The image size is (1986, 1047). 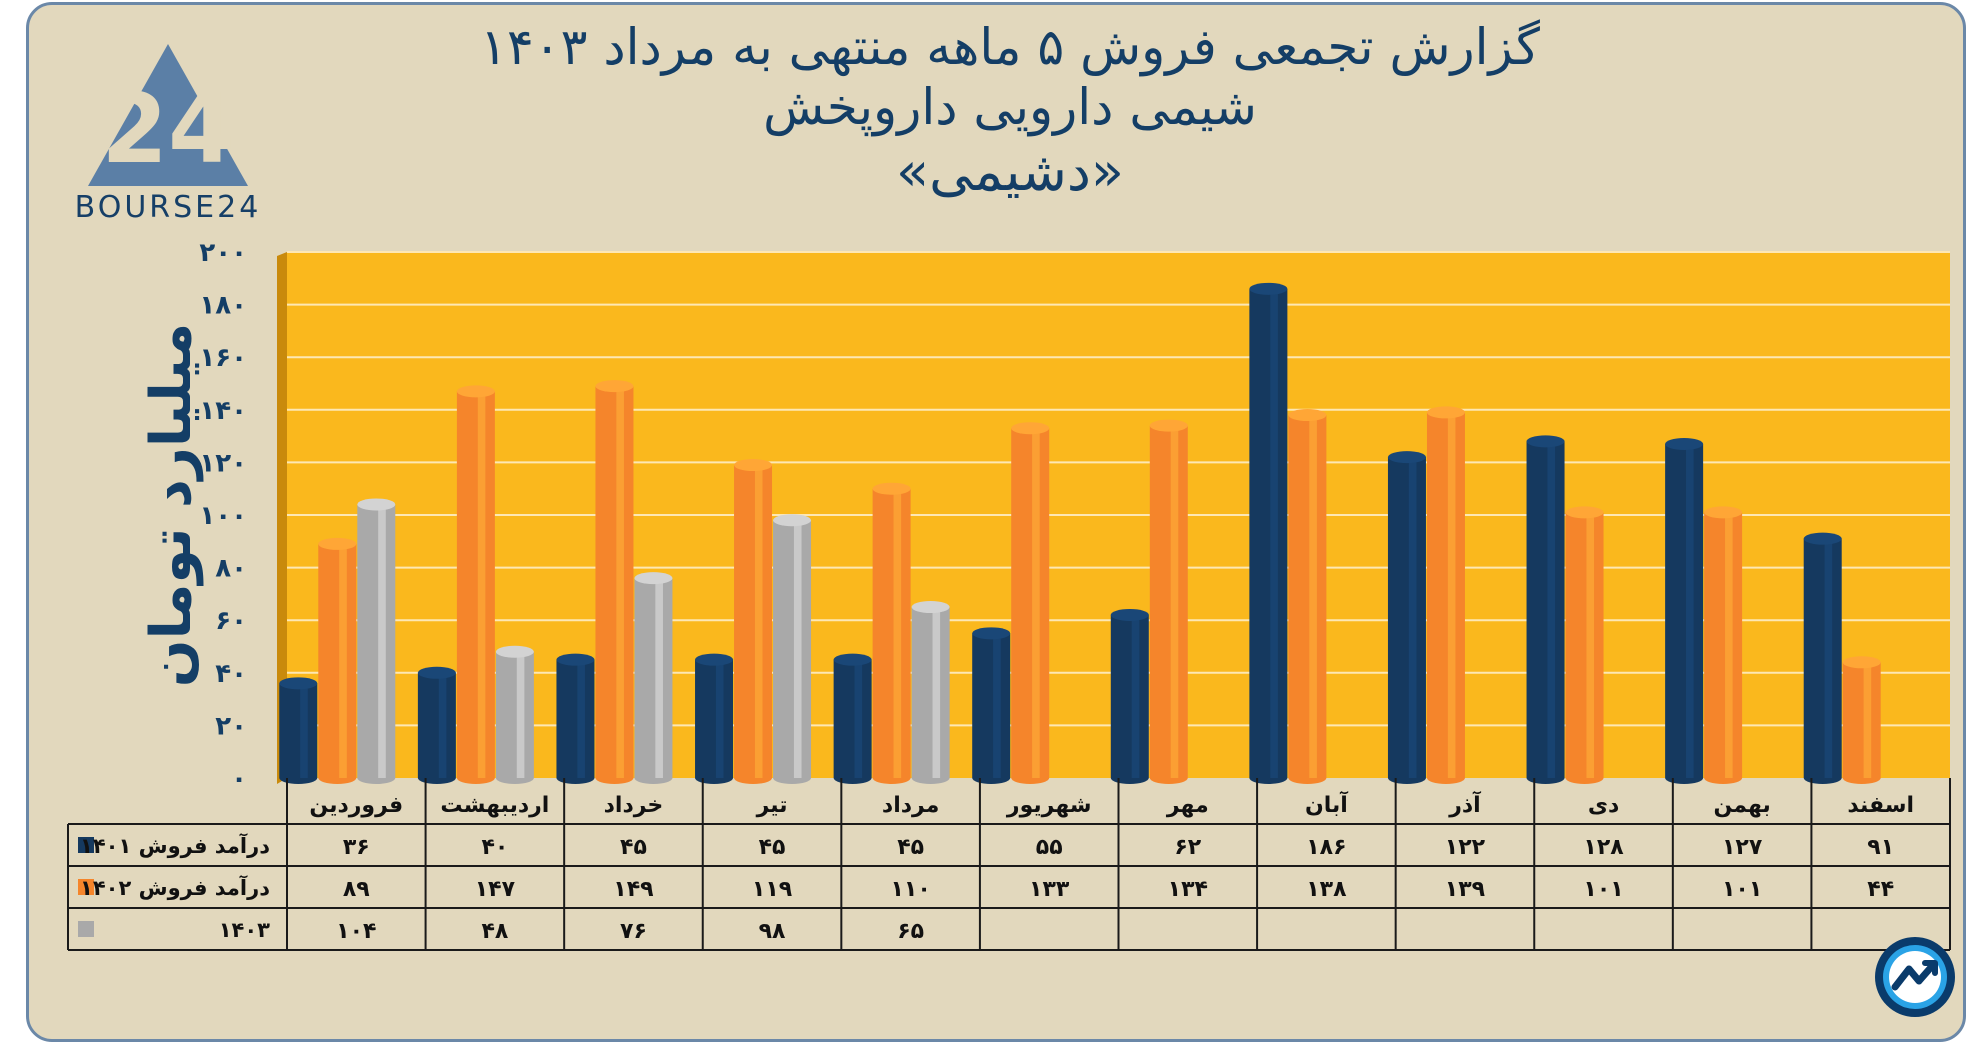 I want to click on x-tick-label: تیر, so click(x=772, y=805).